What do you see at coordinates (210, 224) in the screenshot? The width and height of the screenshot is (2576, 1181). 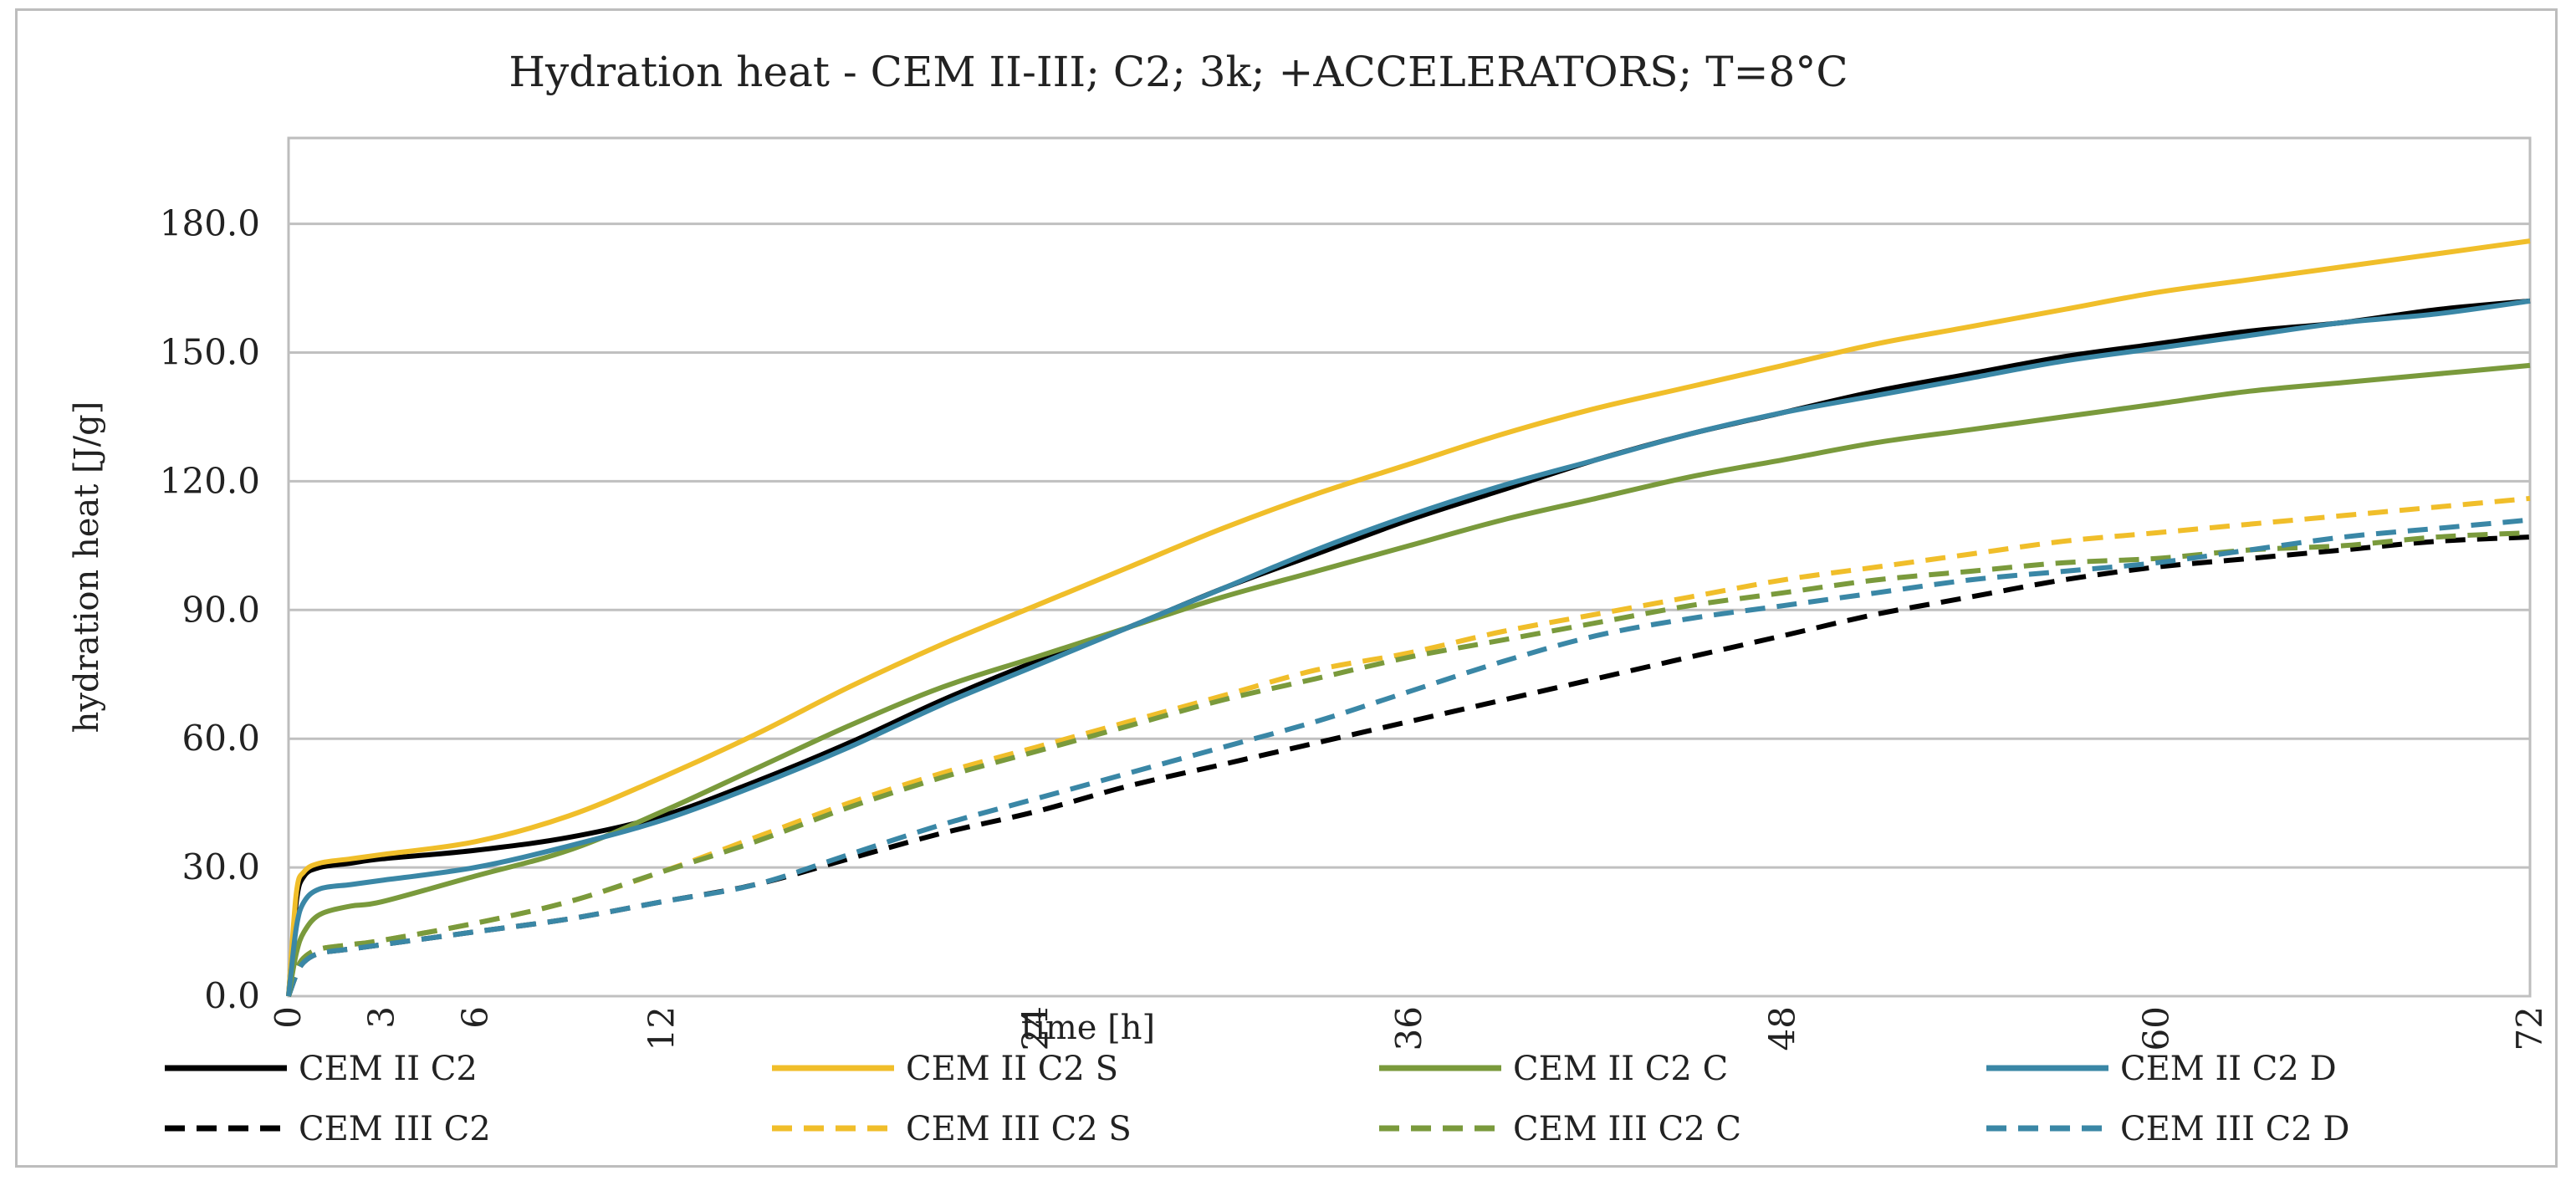 I see `y-tick-label: 180.0` at bounding box center [210, 224].